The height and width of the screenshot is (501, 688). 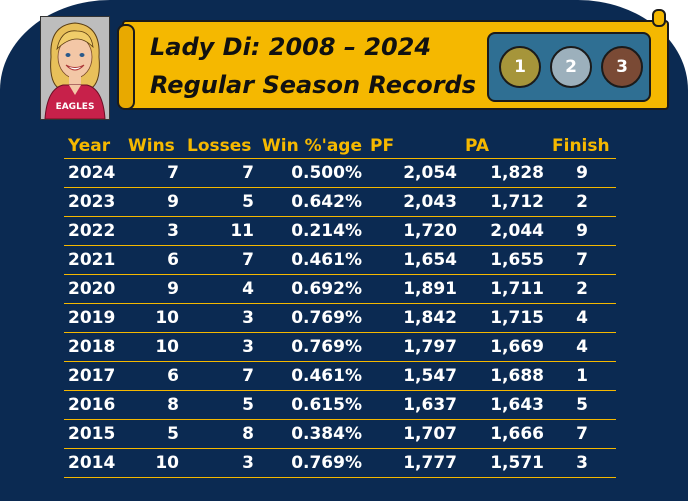 I want to click on cell-wins: 9, so click(x=153, y=289).